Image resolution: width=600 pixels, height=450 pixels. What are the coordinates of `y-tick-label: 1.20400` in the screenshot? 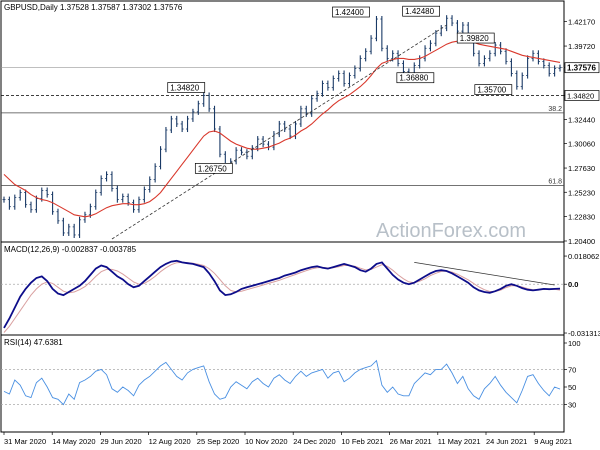 It's located at (581, 241).